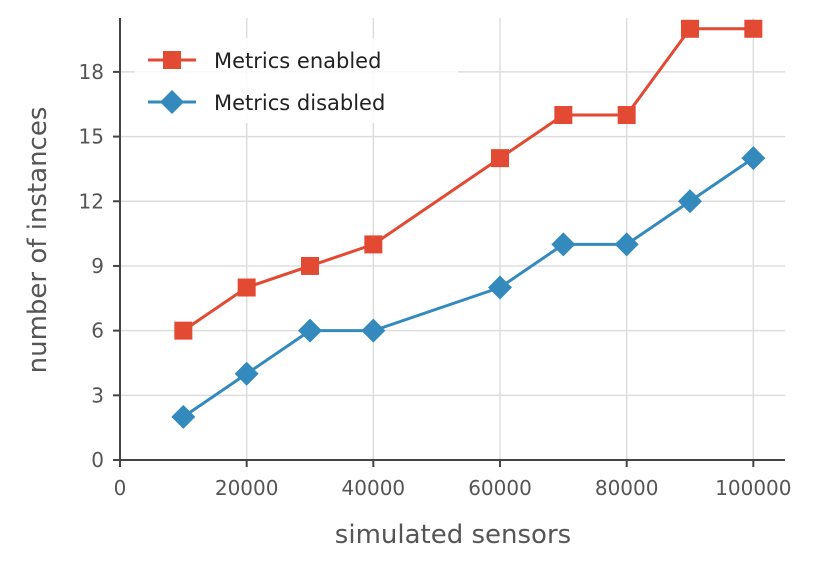 This screenshot has width=831, height=572. I want to click on x-tick-label-40000: 40000, so click(374, 488).